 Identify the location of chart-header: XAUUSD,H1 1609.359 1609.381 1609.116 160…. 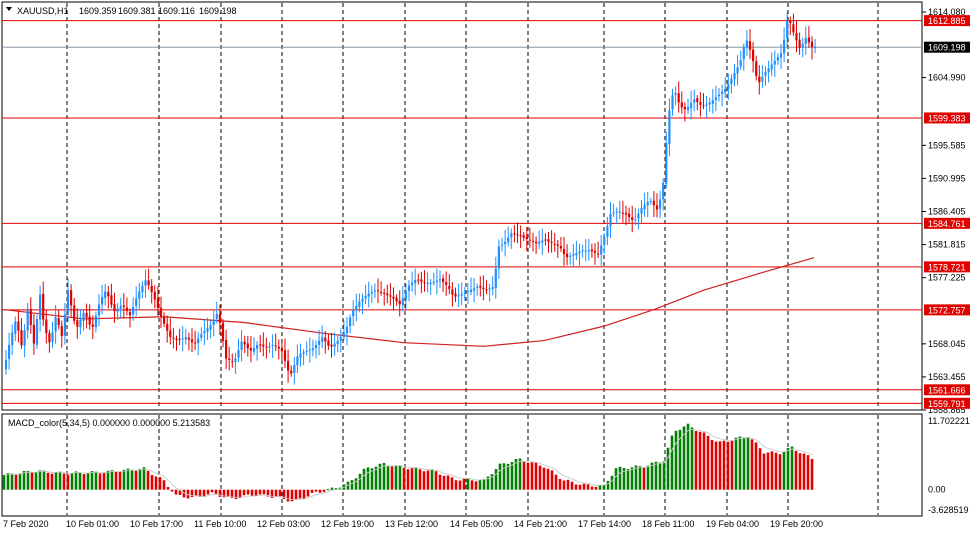
(121, 11).